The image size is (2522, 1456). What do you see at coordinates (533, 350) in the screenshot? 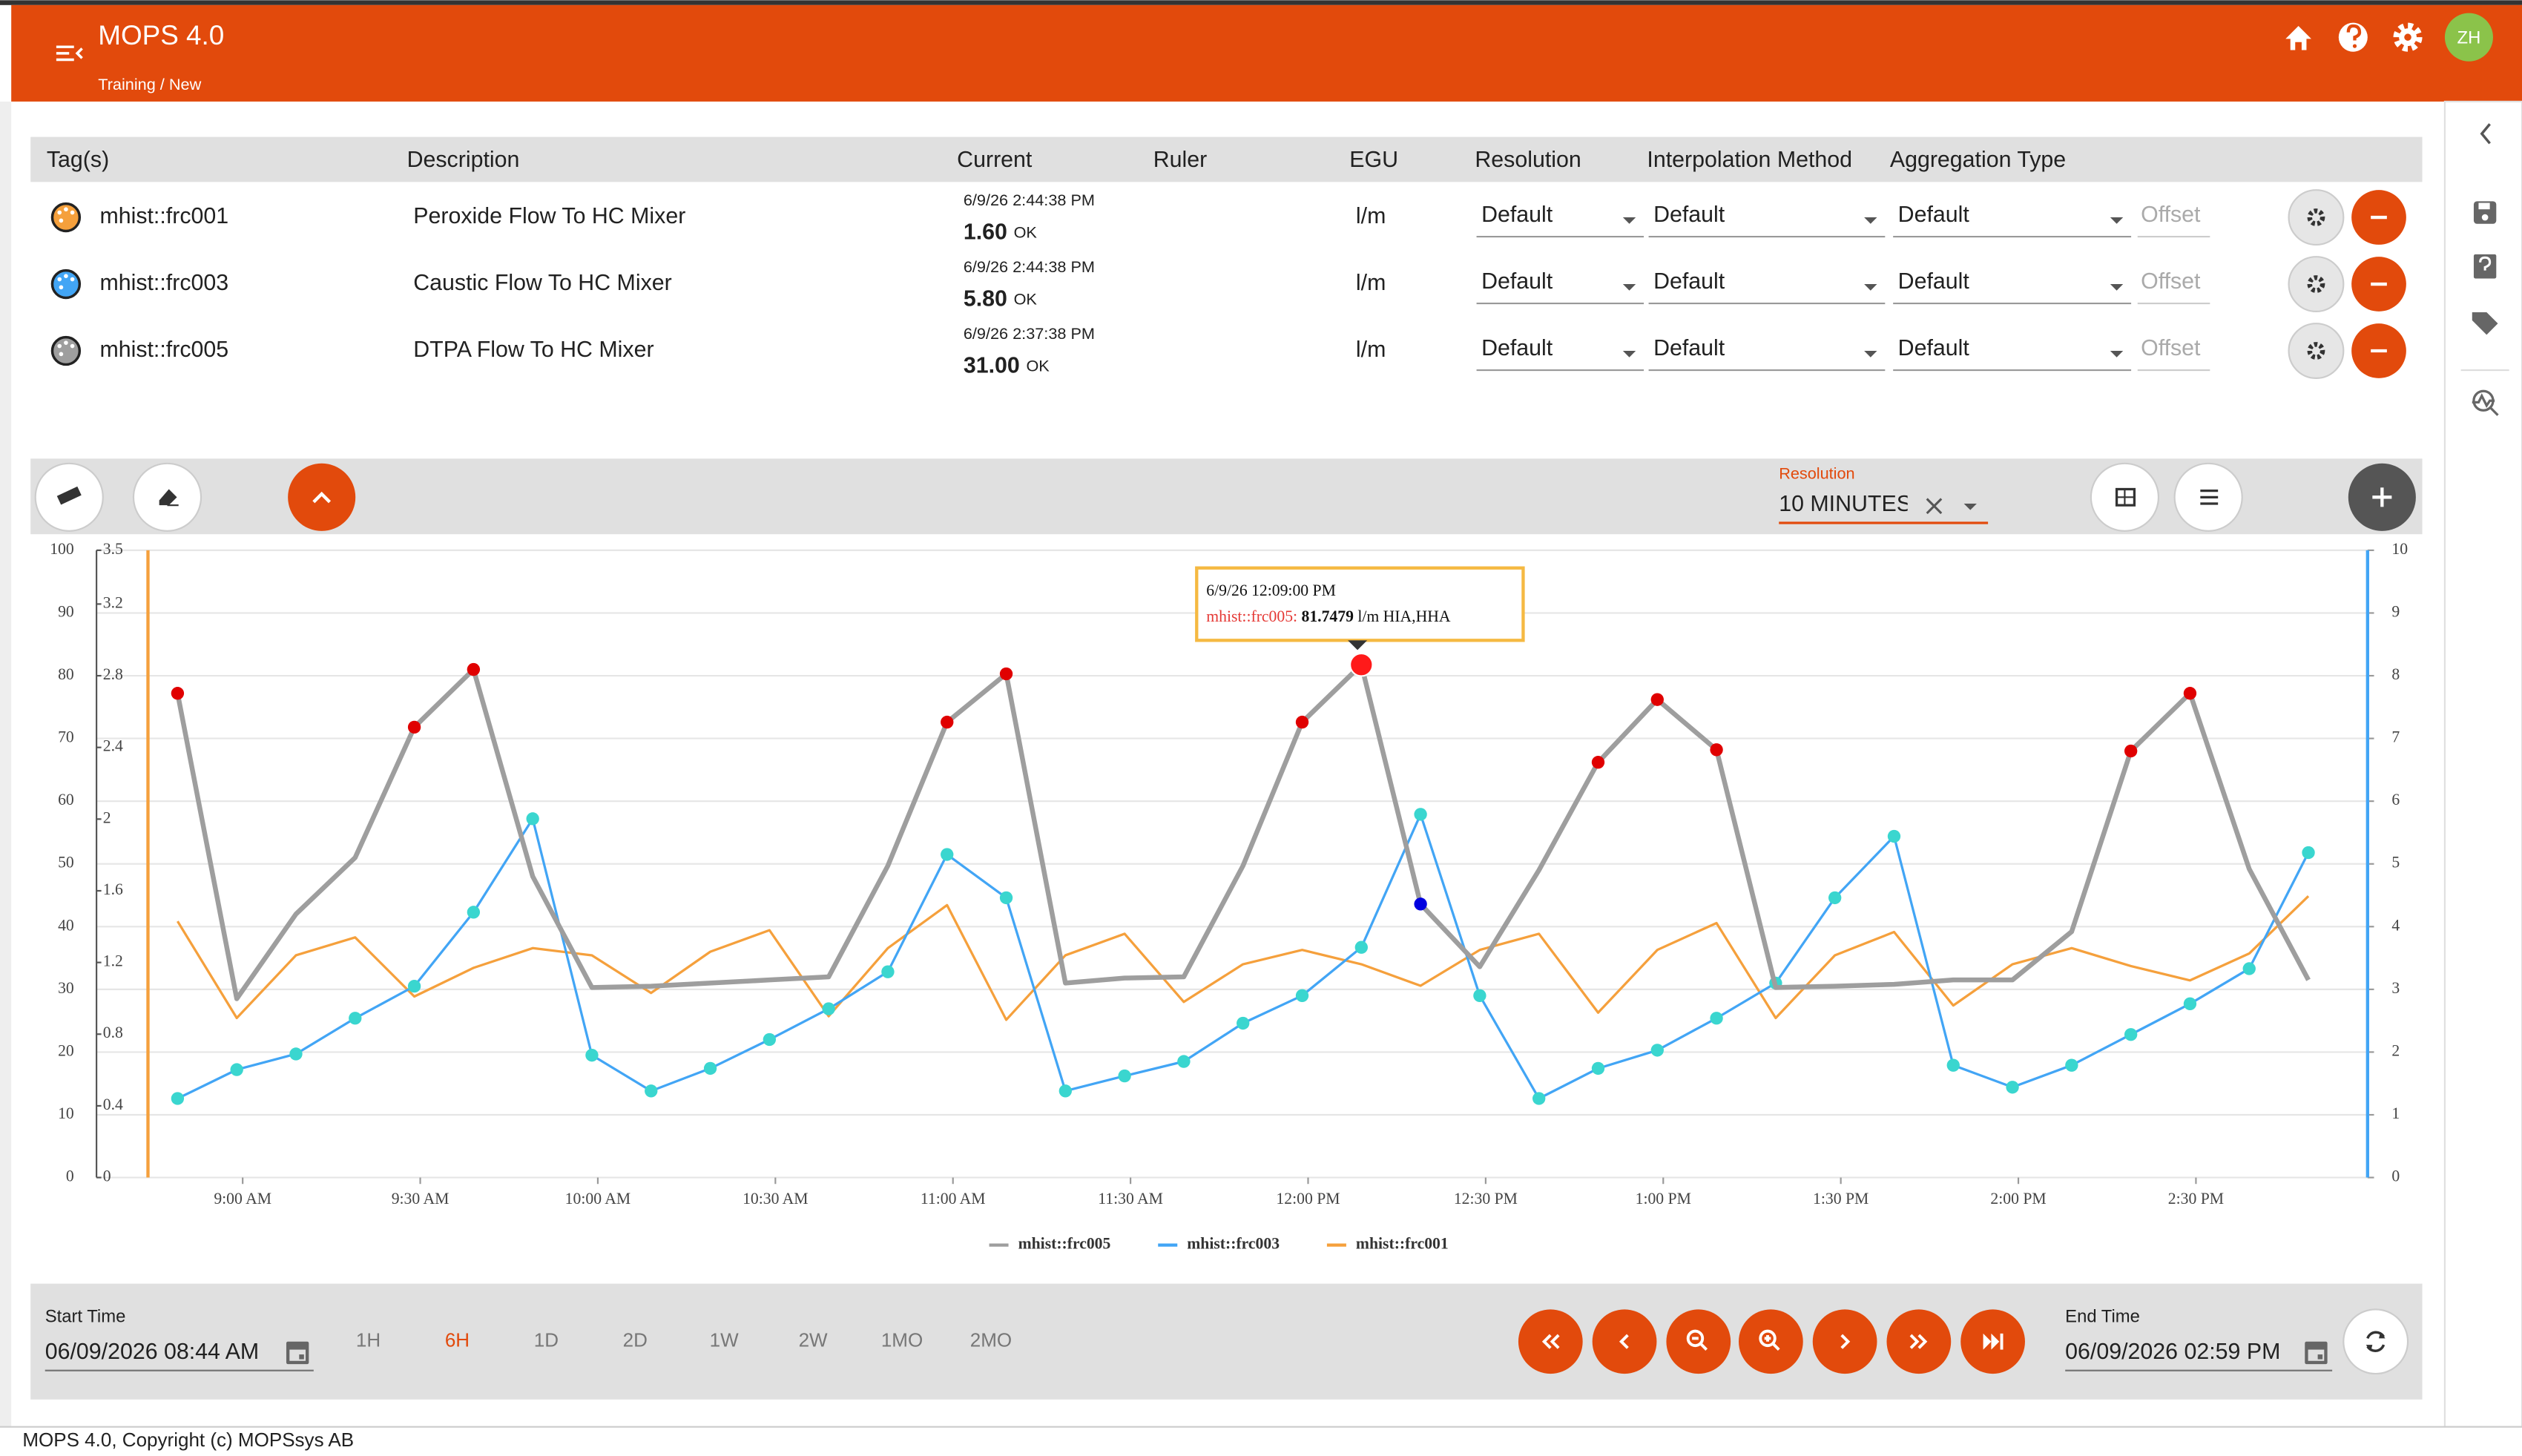
I see `description: DTPA Flow To HC Mixer` at bounding box center [533, 350].